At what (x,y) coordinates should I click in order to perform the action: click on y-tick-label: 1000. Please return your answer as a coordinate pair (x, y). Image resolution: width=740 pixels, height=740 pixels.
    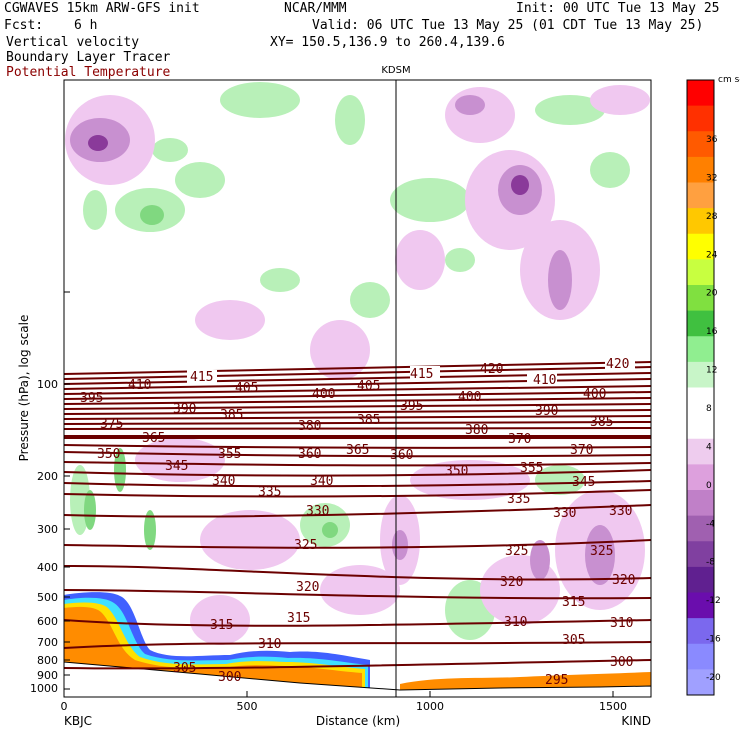
    Looking at the image, I should click on (44, 688).